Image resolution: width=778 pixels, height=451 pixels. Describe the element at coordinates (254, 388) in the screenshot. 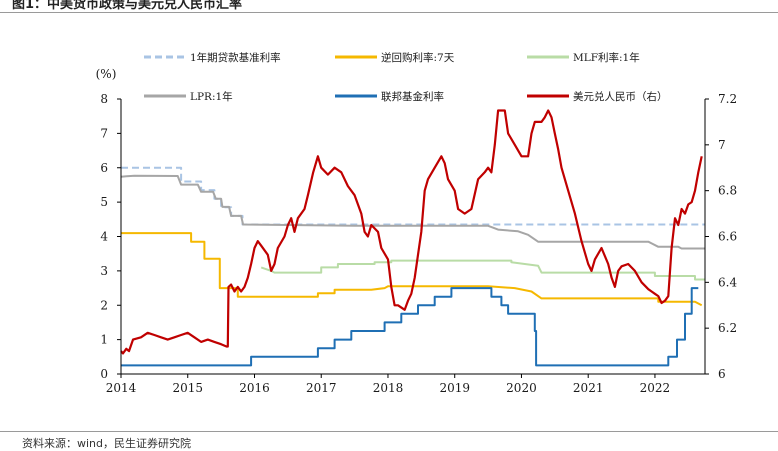

I see `x-tick-label-2: 2016` at that location.